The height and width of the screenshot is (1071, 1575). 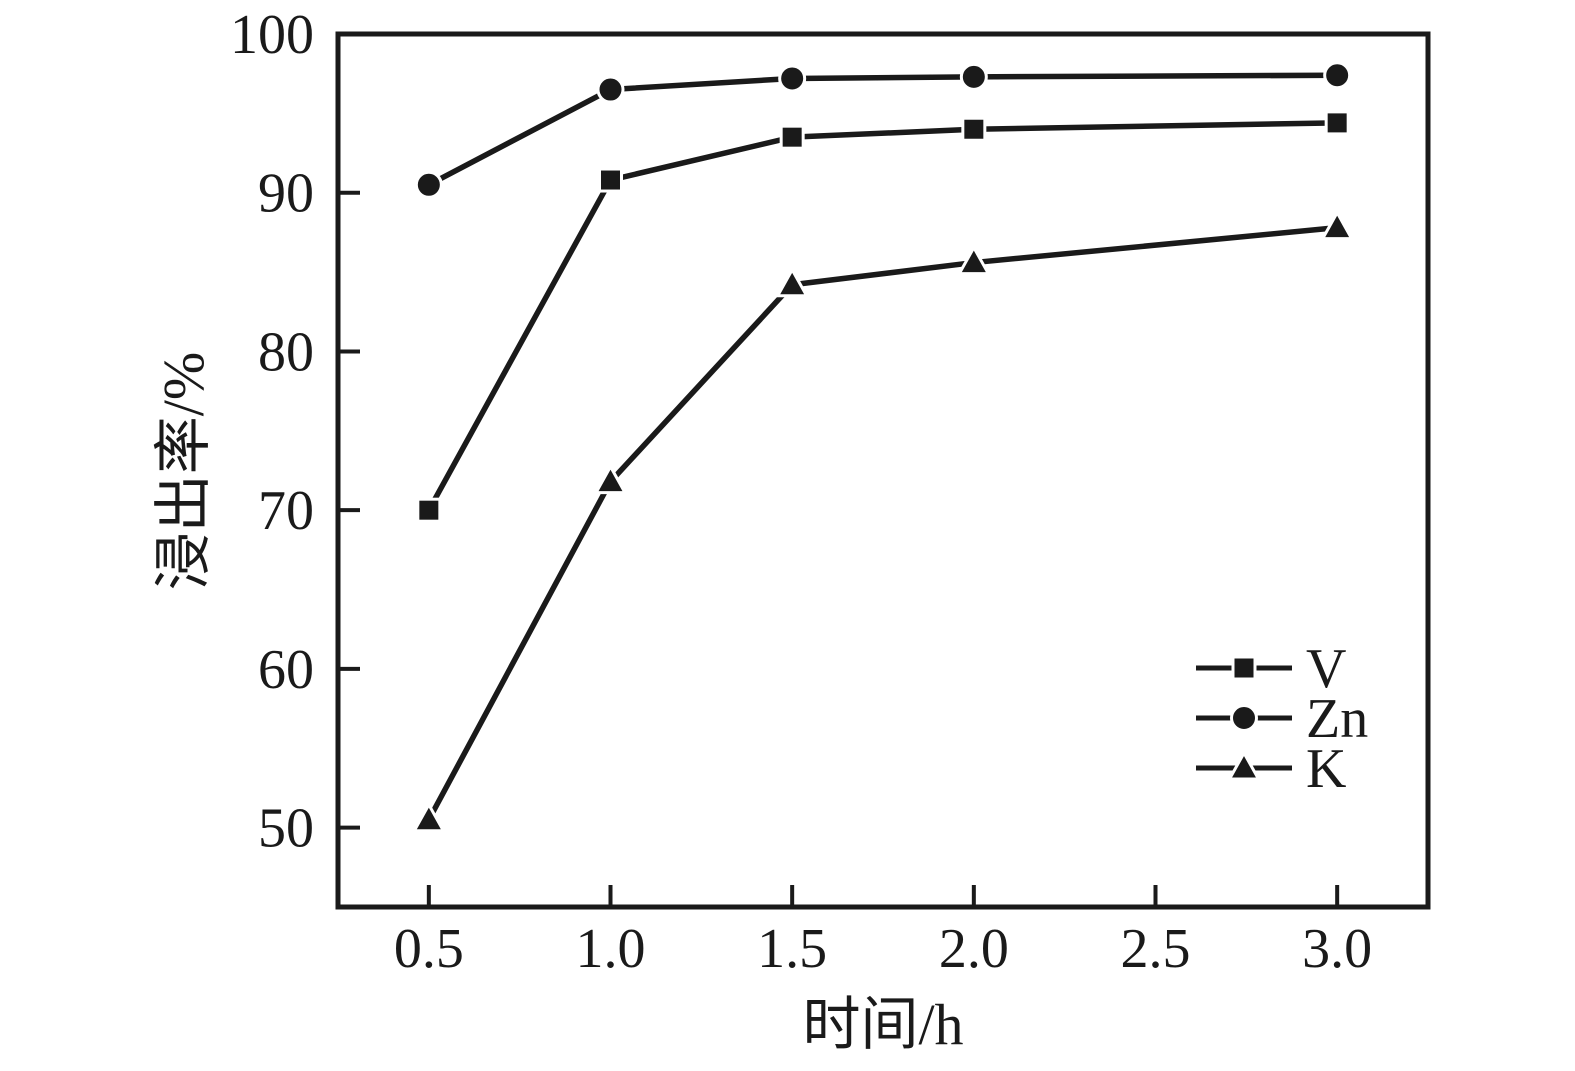 What do you see at coordinates (882, 130) in the screenshot?
I see `series-line-Zn` at bounding box center [882, 130].